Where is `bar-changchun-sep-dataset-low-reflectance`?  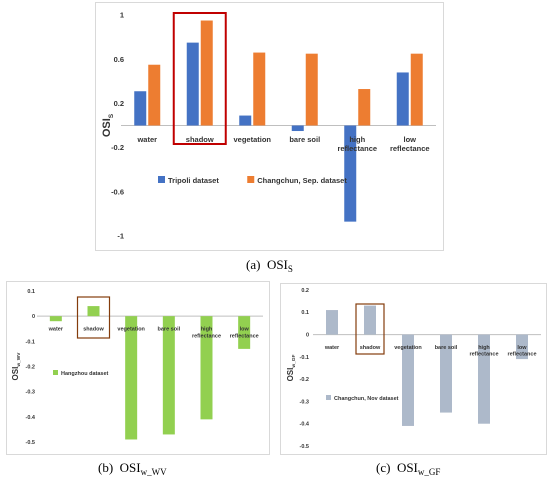
bar-changchun-sep-dataset-low-reflectance is located at coordinates (416, 89).